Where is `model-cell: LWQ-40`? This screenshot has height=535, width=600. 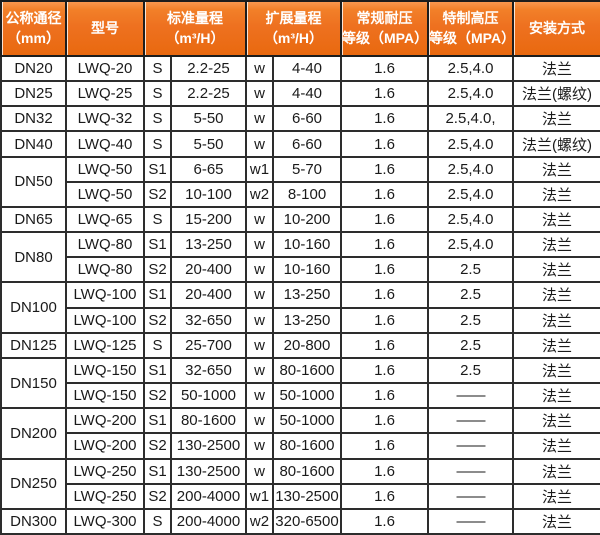
model-cell: LWQ-40 is located at coordinates (105, 144).